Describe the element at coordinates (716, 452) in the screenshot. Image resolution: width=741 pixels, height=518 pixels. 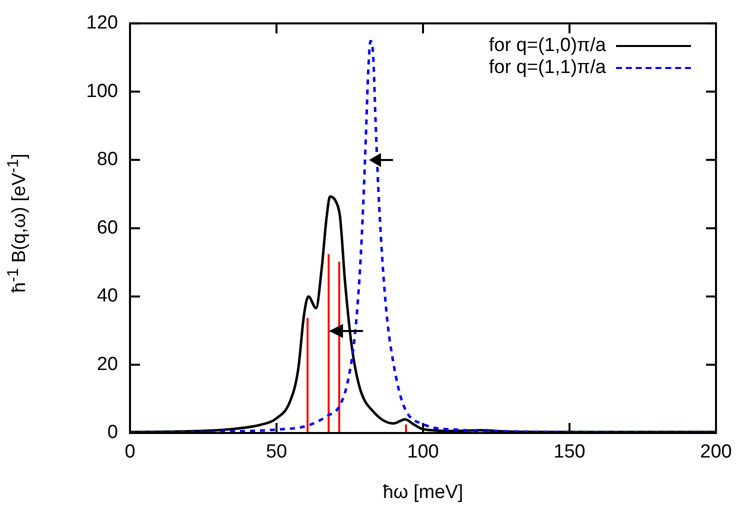
I see `x-tick-label: 200` at that location.